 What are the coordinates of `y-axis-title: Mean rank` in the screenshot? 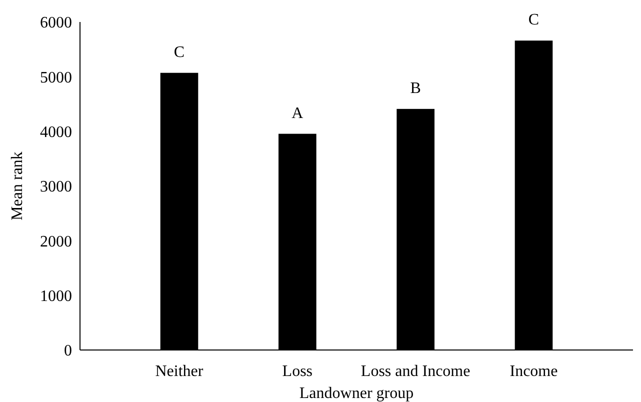 It's located at (17, 186).